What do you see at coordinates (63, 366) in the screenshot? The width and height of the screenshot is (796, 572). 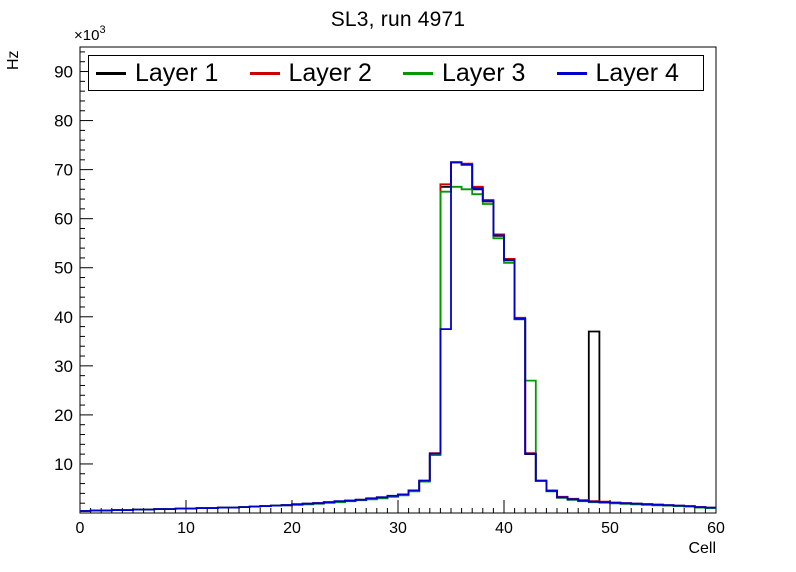 I see `y-tick-label: 30` at bounding box center [63, 366].